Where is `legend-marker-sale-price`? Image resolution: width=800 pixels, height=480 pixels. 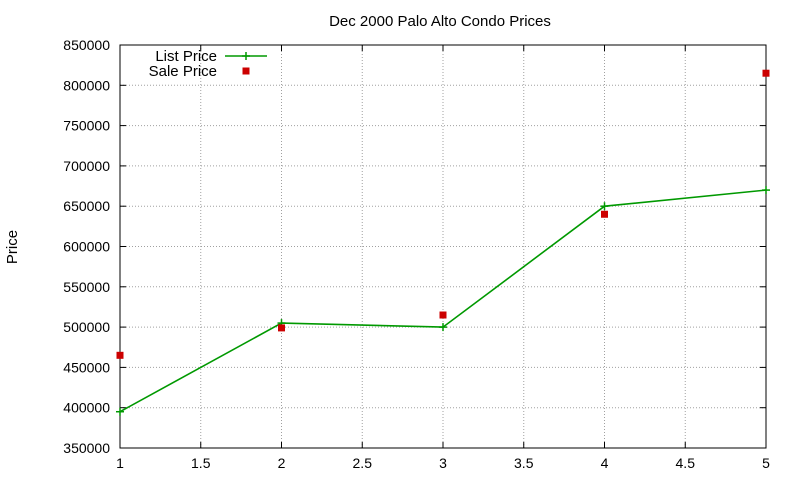
legend-marker-sale-price is located at coordinates (246, 71).